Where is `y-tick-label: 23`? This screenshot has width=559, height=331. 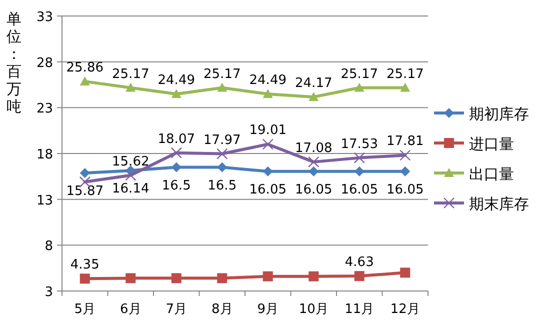
y-tick-label: 23 is located at coordinates (44, 109).